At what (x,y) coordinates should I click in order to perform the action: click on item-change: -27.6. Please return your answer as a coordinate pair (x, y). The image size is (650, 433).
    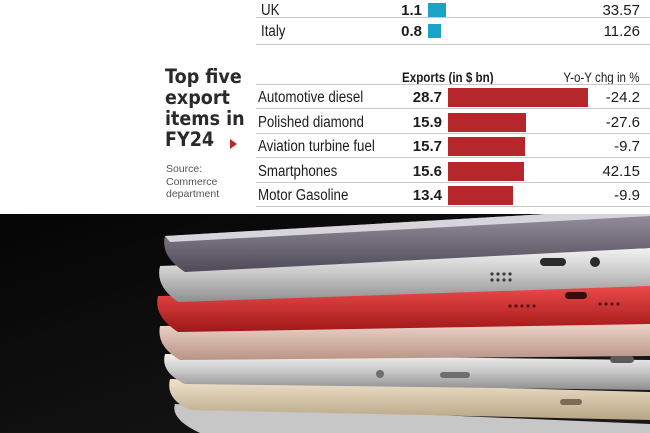
    Looking at the image, I should click on (622, 122).